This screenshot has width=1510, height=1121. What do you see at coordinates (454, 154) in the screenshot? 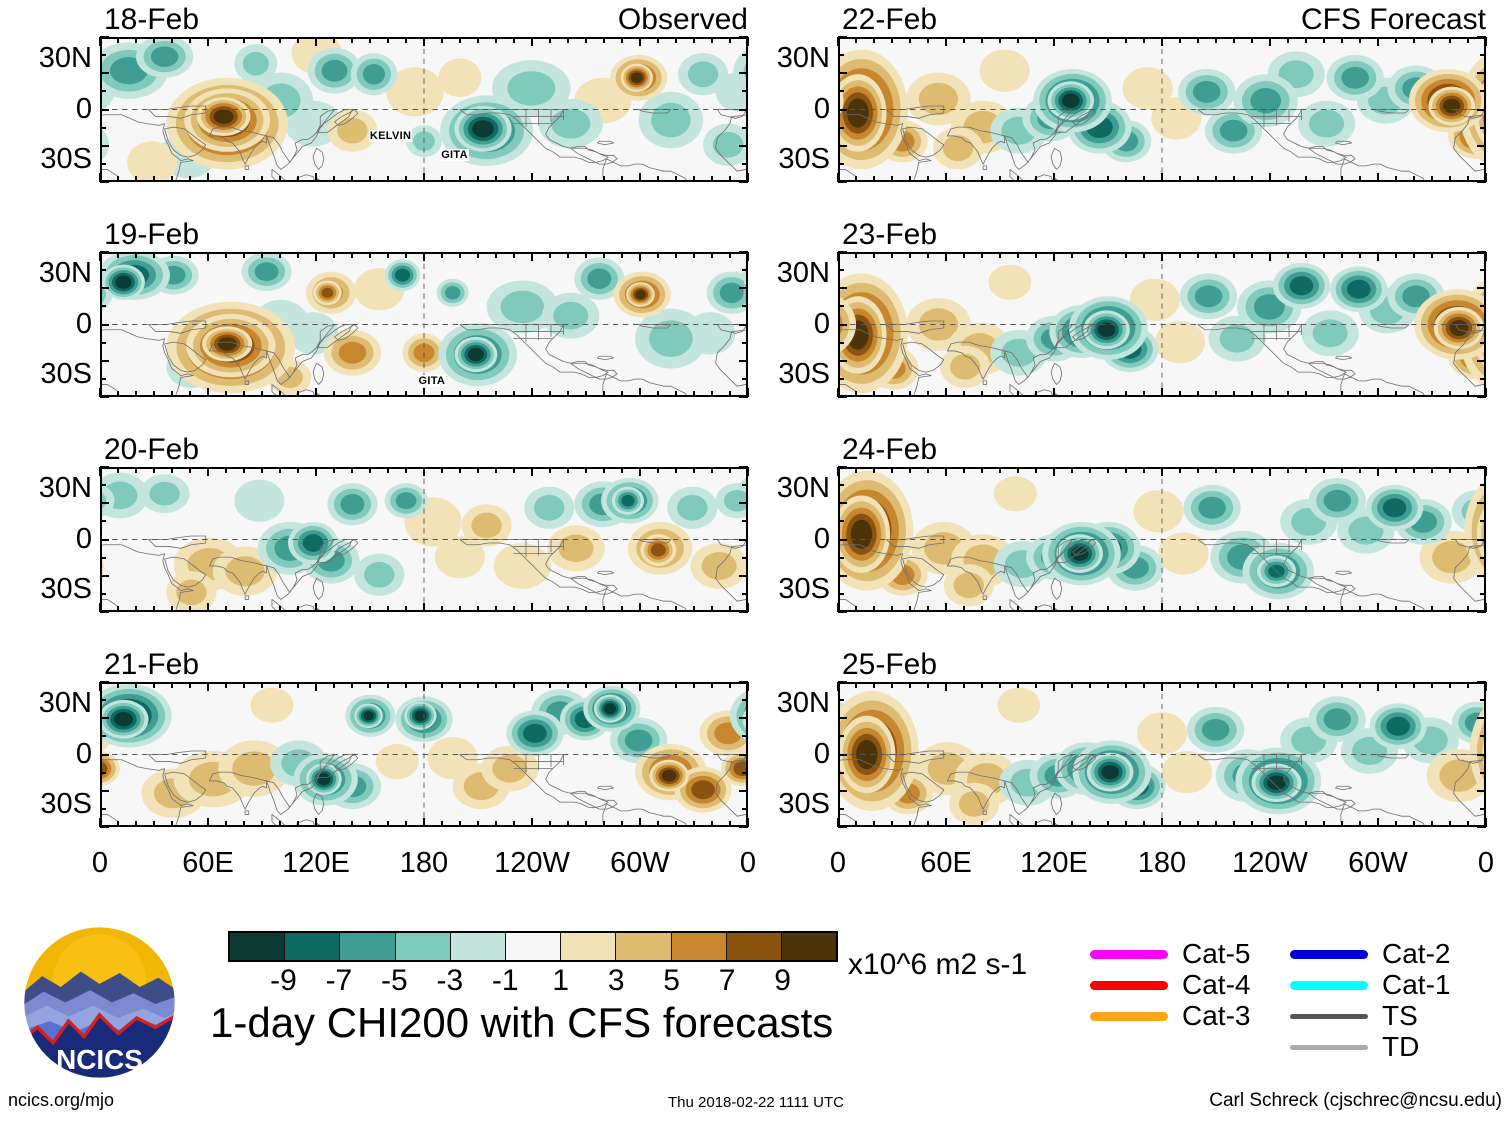
I see `storm-label-gita: GITA` at bounding box center [454, 154].